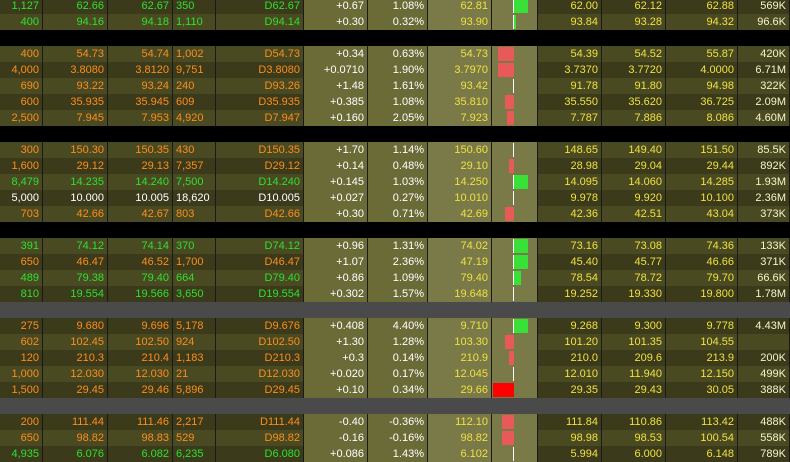 The height and width of the screenshot is (462, 790). What do you see at coordinates (460, 262) in the screenshot?
I see `price-cell: 47.19` at bounding box center [460, 262].